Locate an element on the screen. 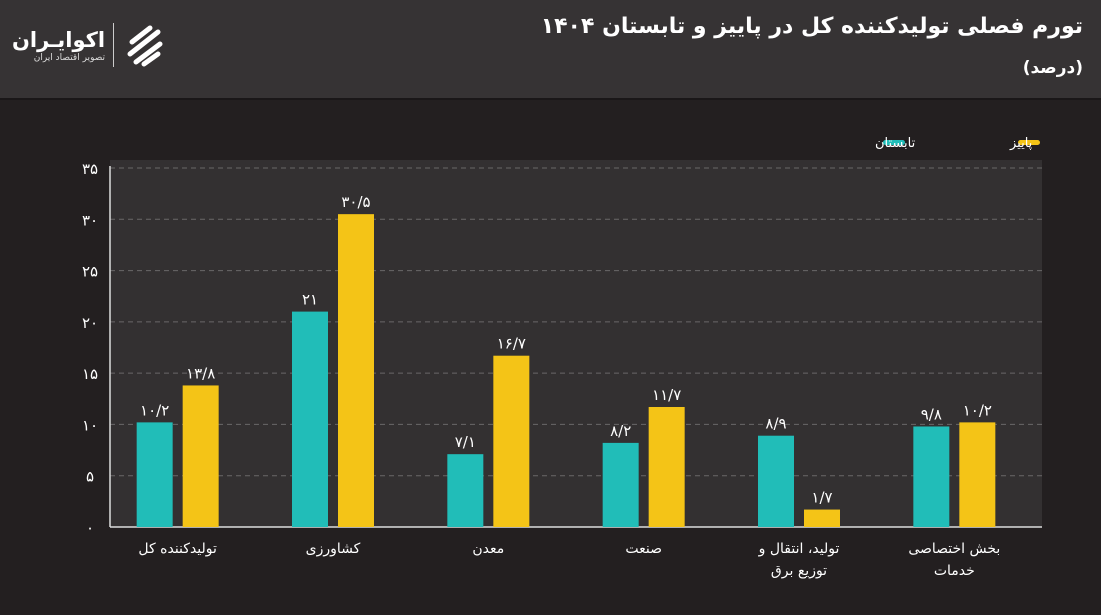 The height and width of the screenshot is (615, 1101). y-tick-label: ۵ is located at coordinates (90, 477).